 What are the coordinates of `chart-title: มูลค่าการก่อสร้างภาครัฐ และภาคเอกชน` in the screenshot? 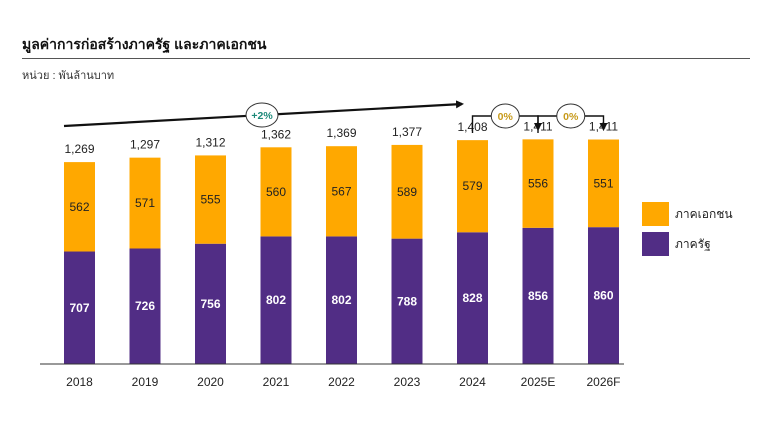 It's located at (144, 44).